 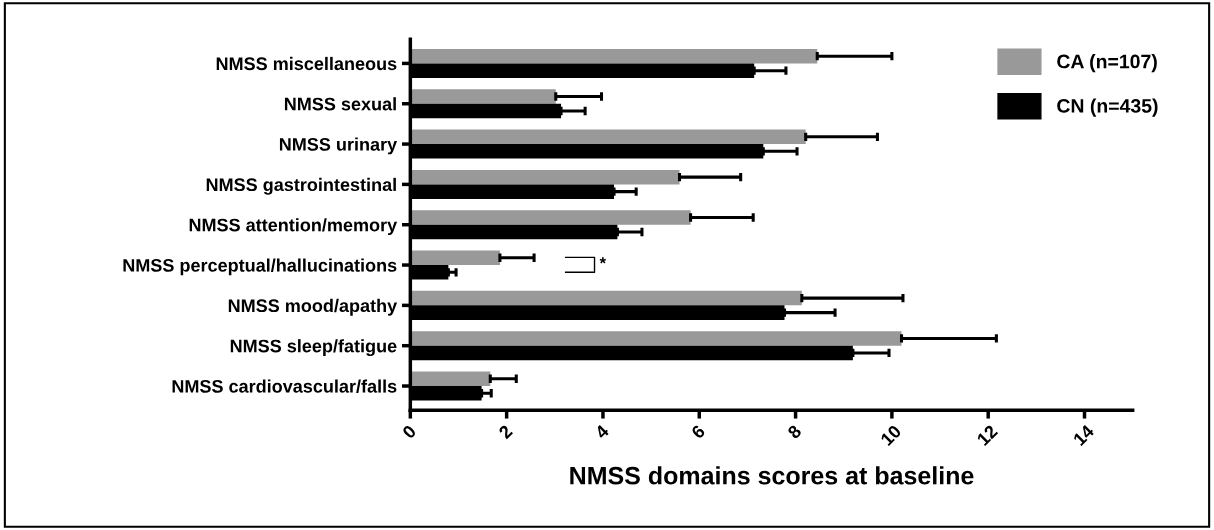 I want to click on x-tick-label: 8, so click(x=794, y=432).